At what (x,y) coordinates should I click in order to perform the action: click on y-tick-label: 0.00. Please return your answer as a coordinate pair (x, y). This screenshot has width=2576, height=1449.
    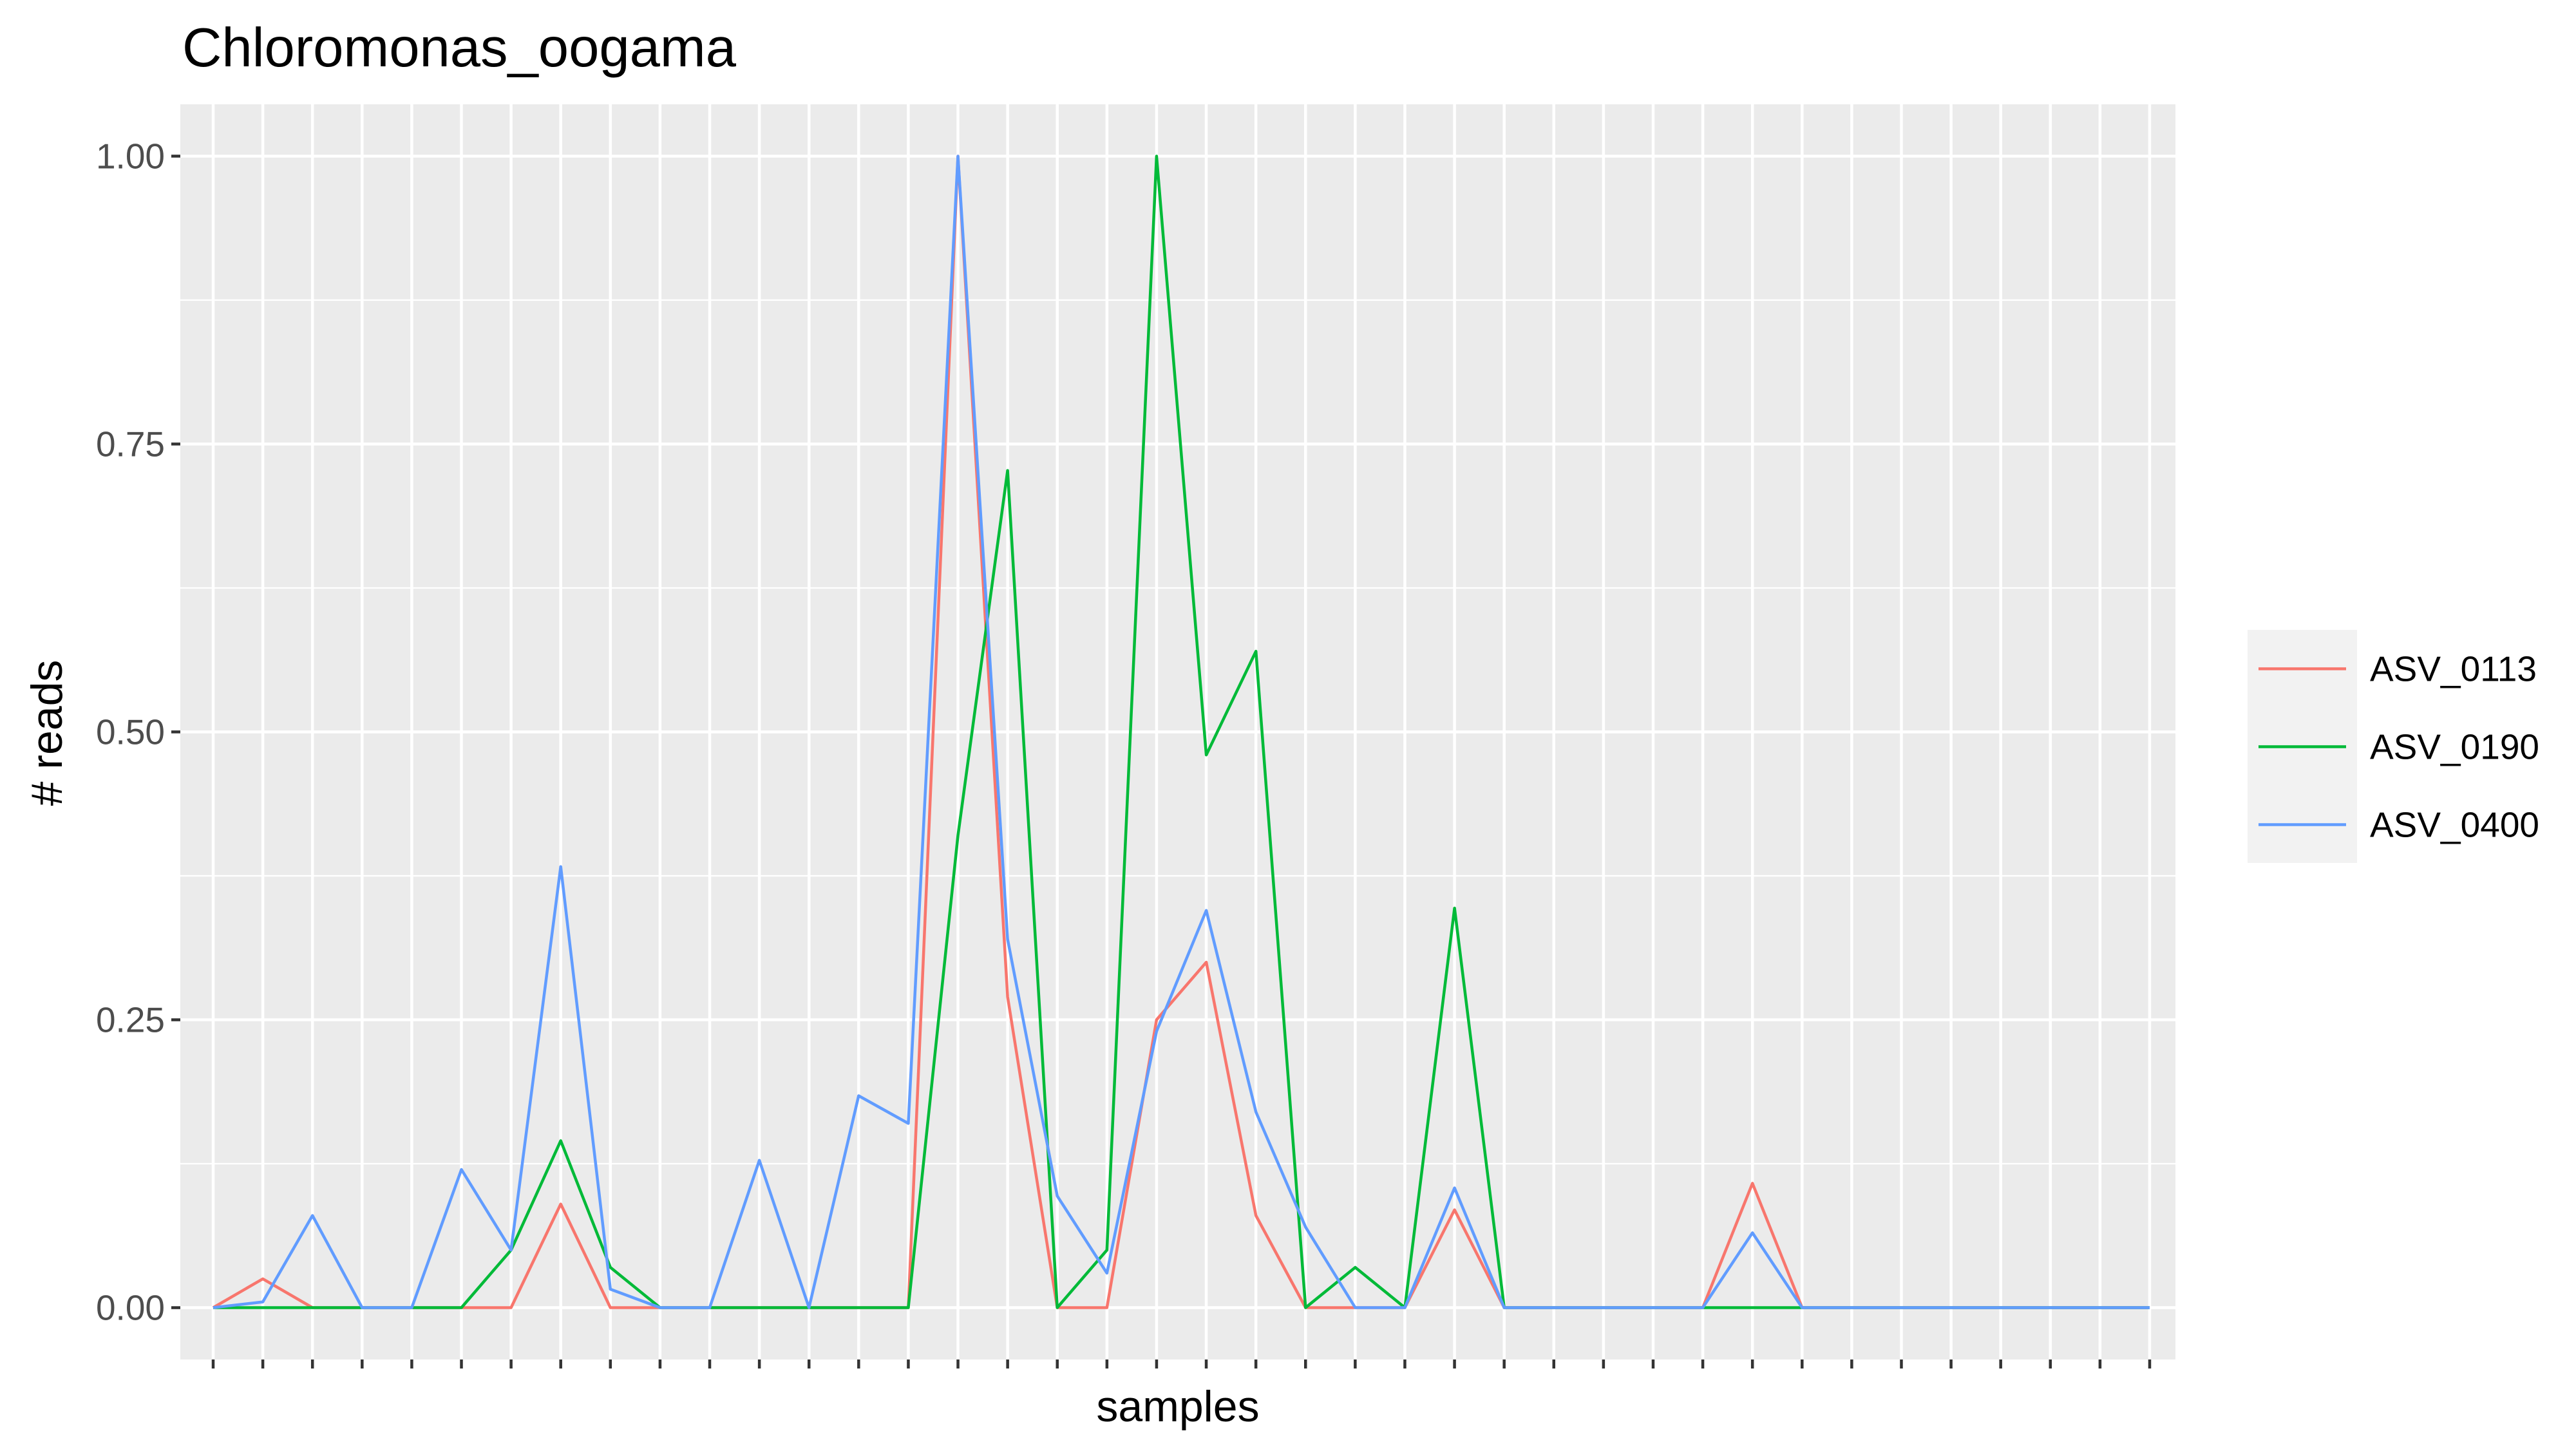
    Looking at the image, I should click on (130, 1308).